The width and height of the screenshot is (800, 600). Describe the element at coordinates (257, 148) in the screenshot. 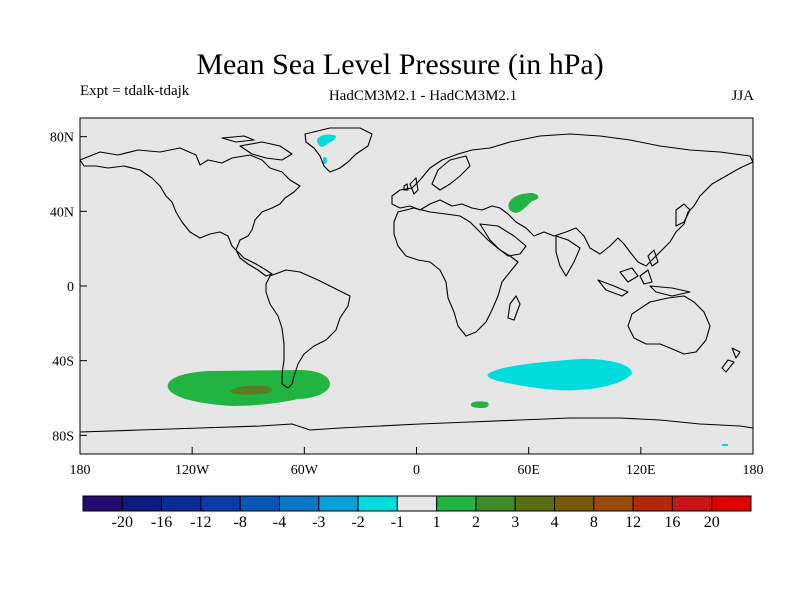

I see `coastline-arctic-islands` at that location.